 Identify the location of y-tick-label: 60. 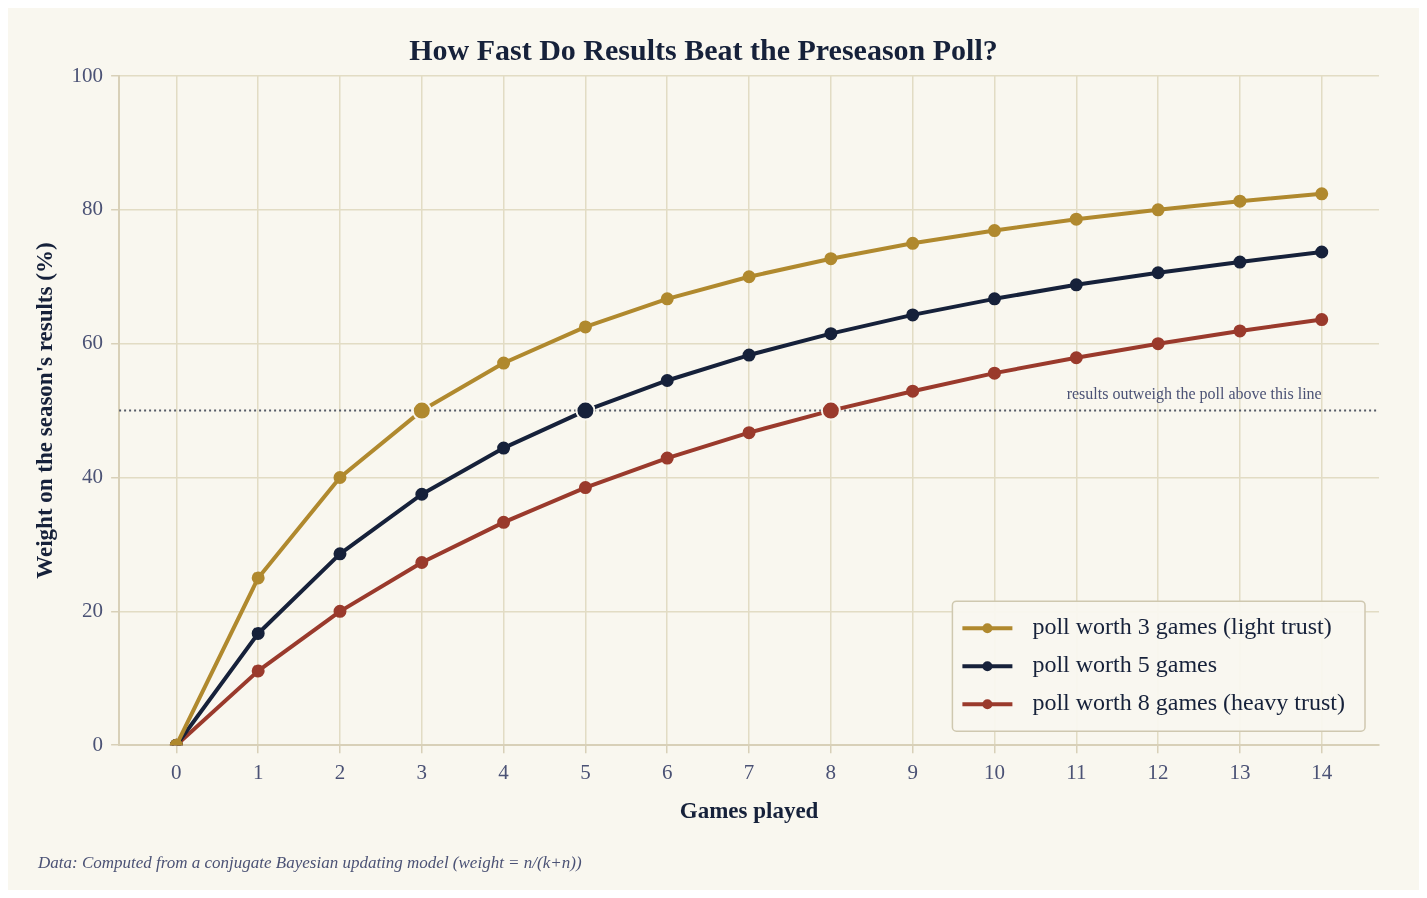
(93, 342).